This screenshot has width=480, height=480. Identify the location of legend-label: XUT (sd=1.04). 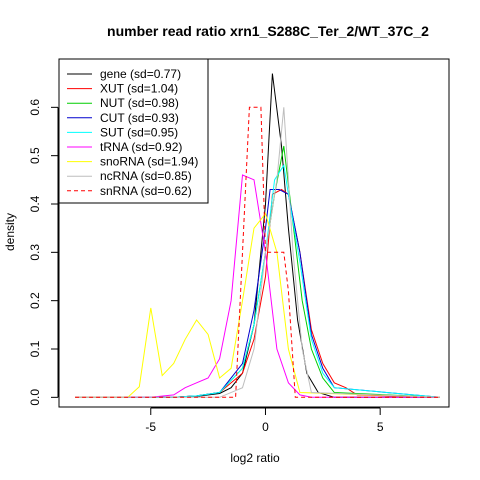
(139, 89).